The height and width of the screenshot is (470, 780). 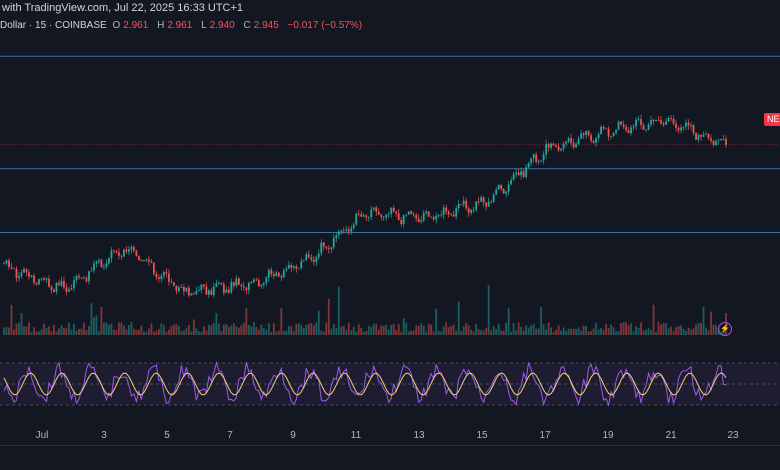 I want to click on symbol-name: Dollar · 15 · COINBASE, so click(x=53, y=25).